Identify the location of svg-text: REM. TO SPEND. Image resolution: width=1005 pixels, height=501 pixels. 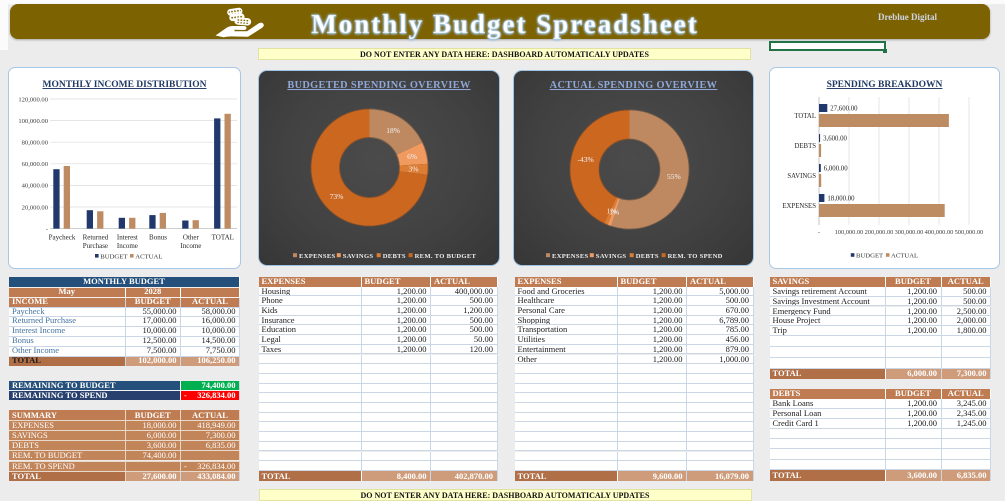
(694, 256).